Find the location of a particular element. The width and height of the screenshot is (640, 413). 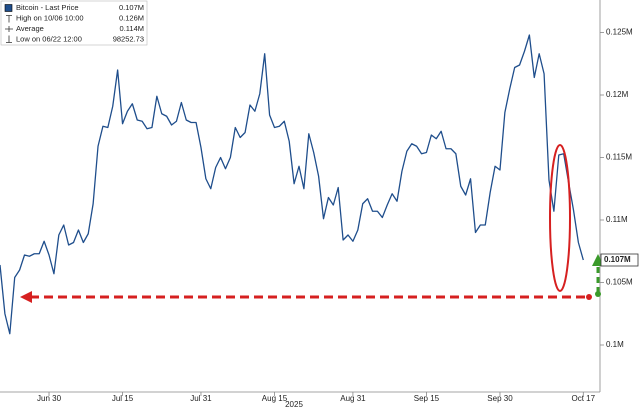

legend-value: 0.114M is located at coordinates (132, 28).